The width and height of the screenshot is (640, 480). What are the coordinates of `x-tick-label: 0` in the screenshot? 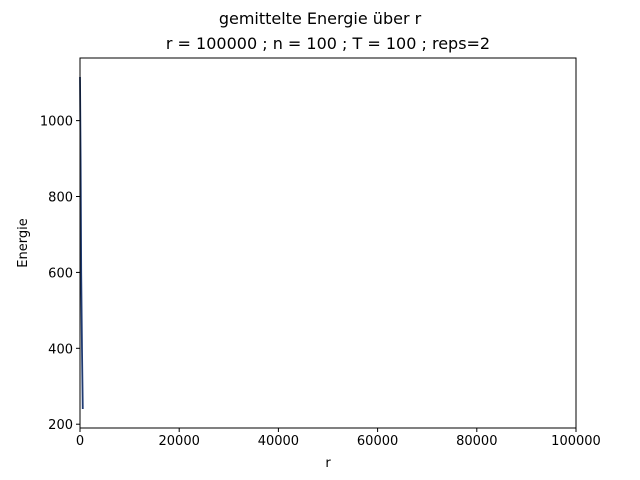 It's located at (80, 441).